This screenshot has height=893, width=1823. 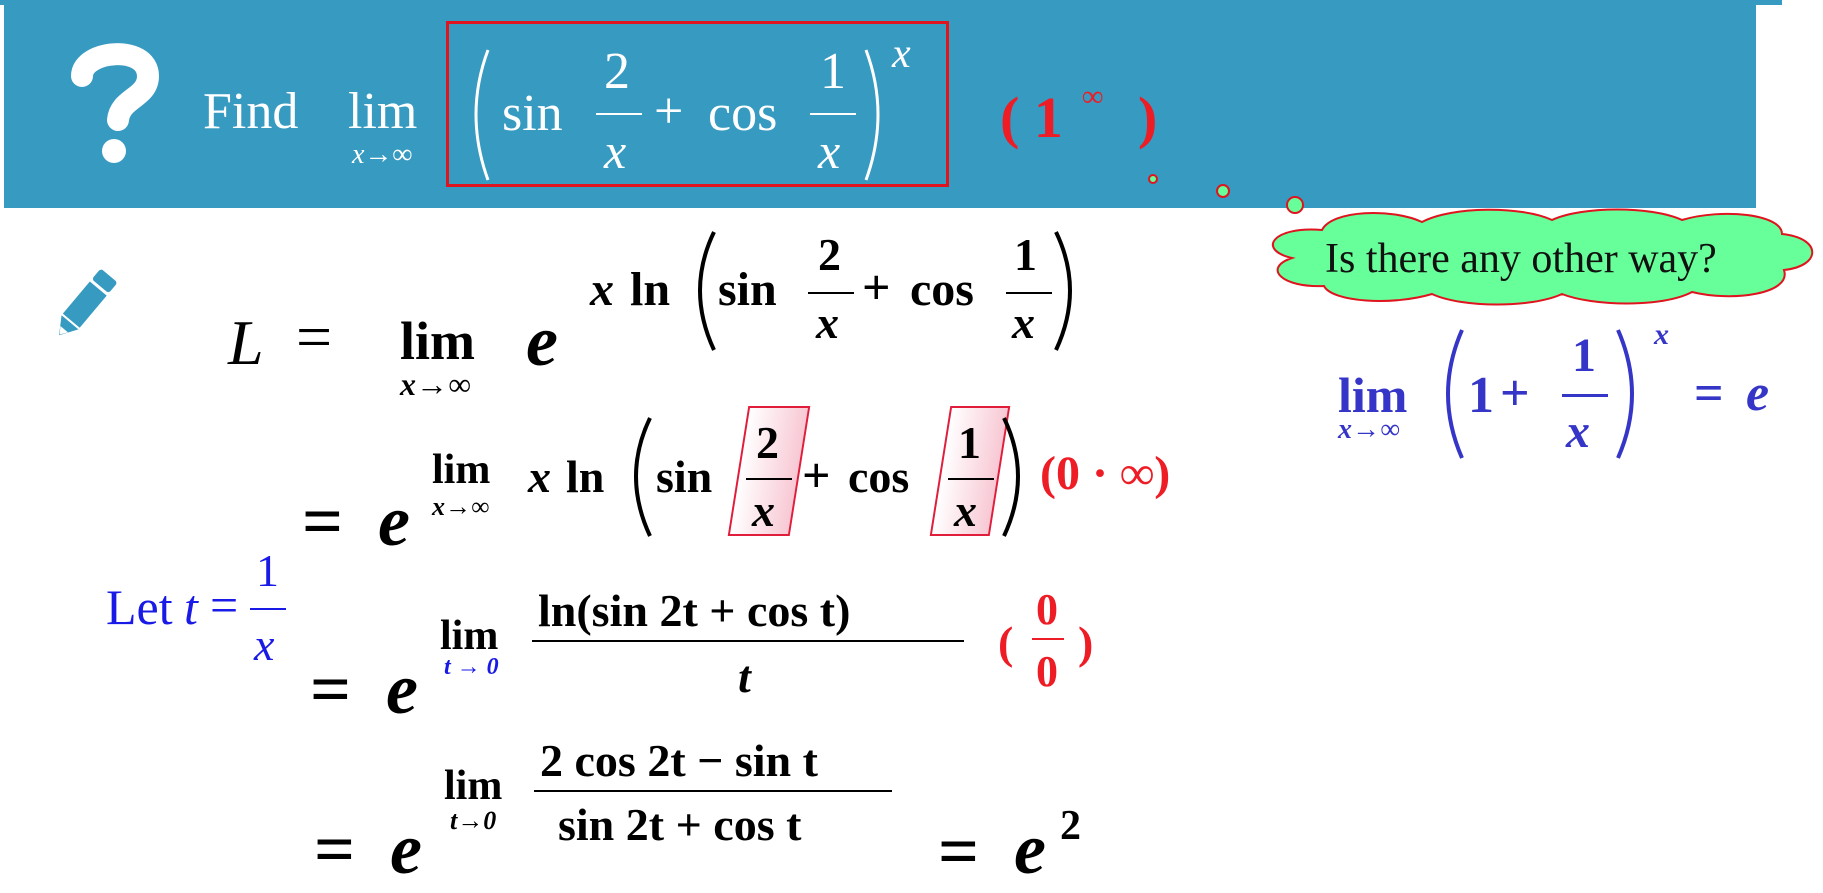 What do you see at coordinates (1153, 179) in the screenshot?
I see `thought-bubble-small` at bounding box center [1153, 179].